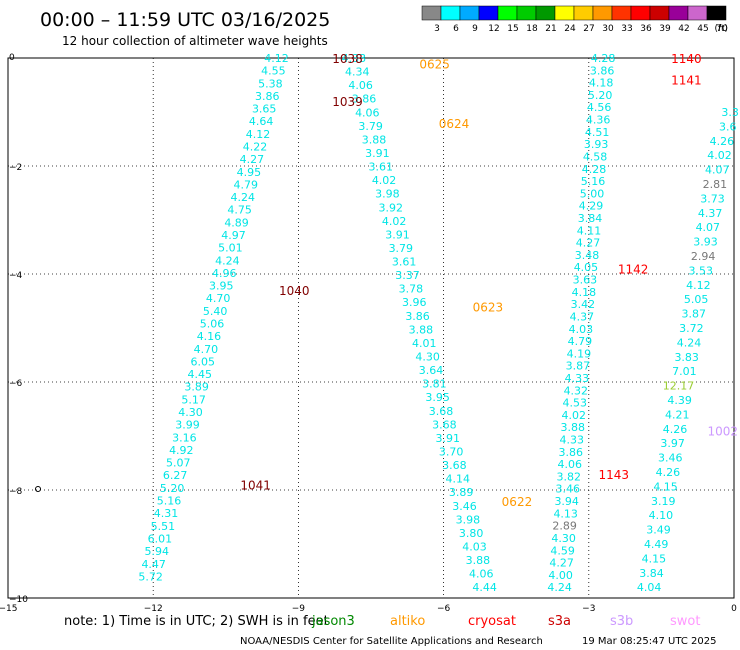  I want to click on swh-value: 5.38, so click(270, 83).